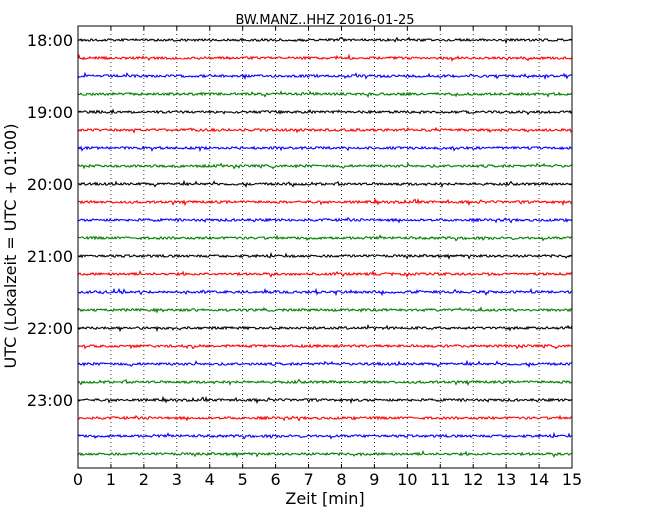 This screenshot has height=520, width=650. What do you see at coordinates (10, 246) in the screenshot?
I see `y-axis-label: UTC (Lokalzeit = UTC + 01:00)` at bounding box center [10, 246].